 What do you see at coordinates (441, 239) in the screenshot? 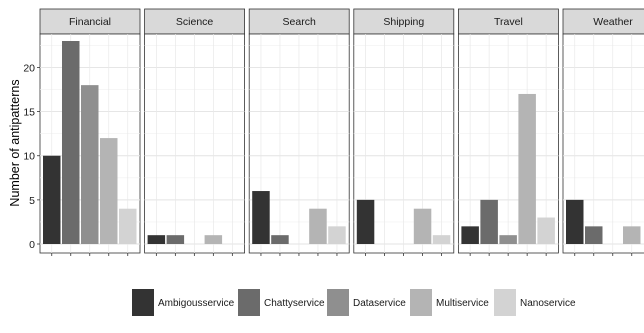
I see `bar-shipping-nanoservice` at bounding box center [441, 239].